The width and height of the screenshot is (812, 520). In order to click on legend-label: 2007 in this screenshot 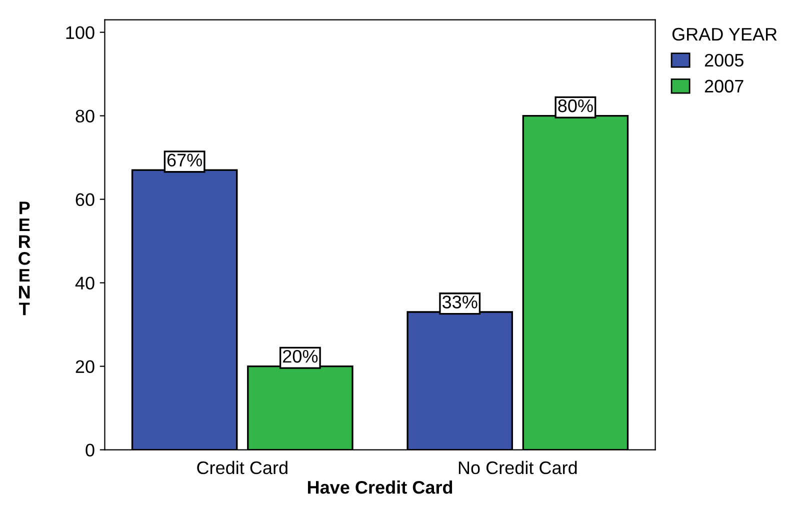, I will do `click(724, 86)`.